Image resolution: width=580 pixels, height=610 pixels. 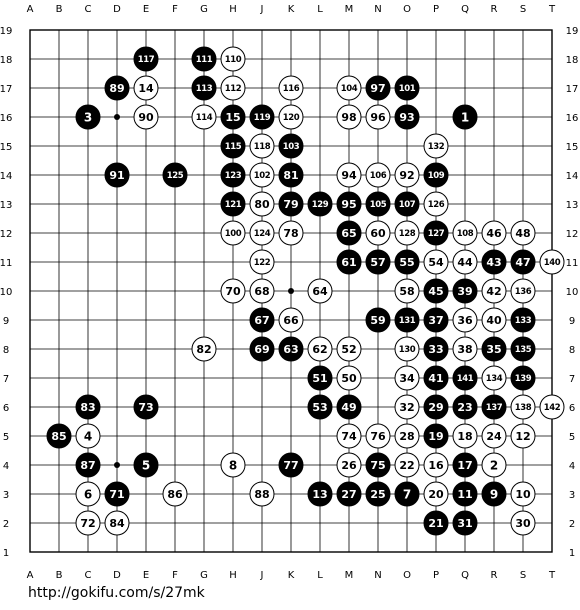 I want to click on white-stone: 64, so click(x=320, y=291).